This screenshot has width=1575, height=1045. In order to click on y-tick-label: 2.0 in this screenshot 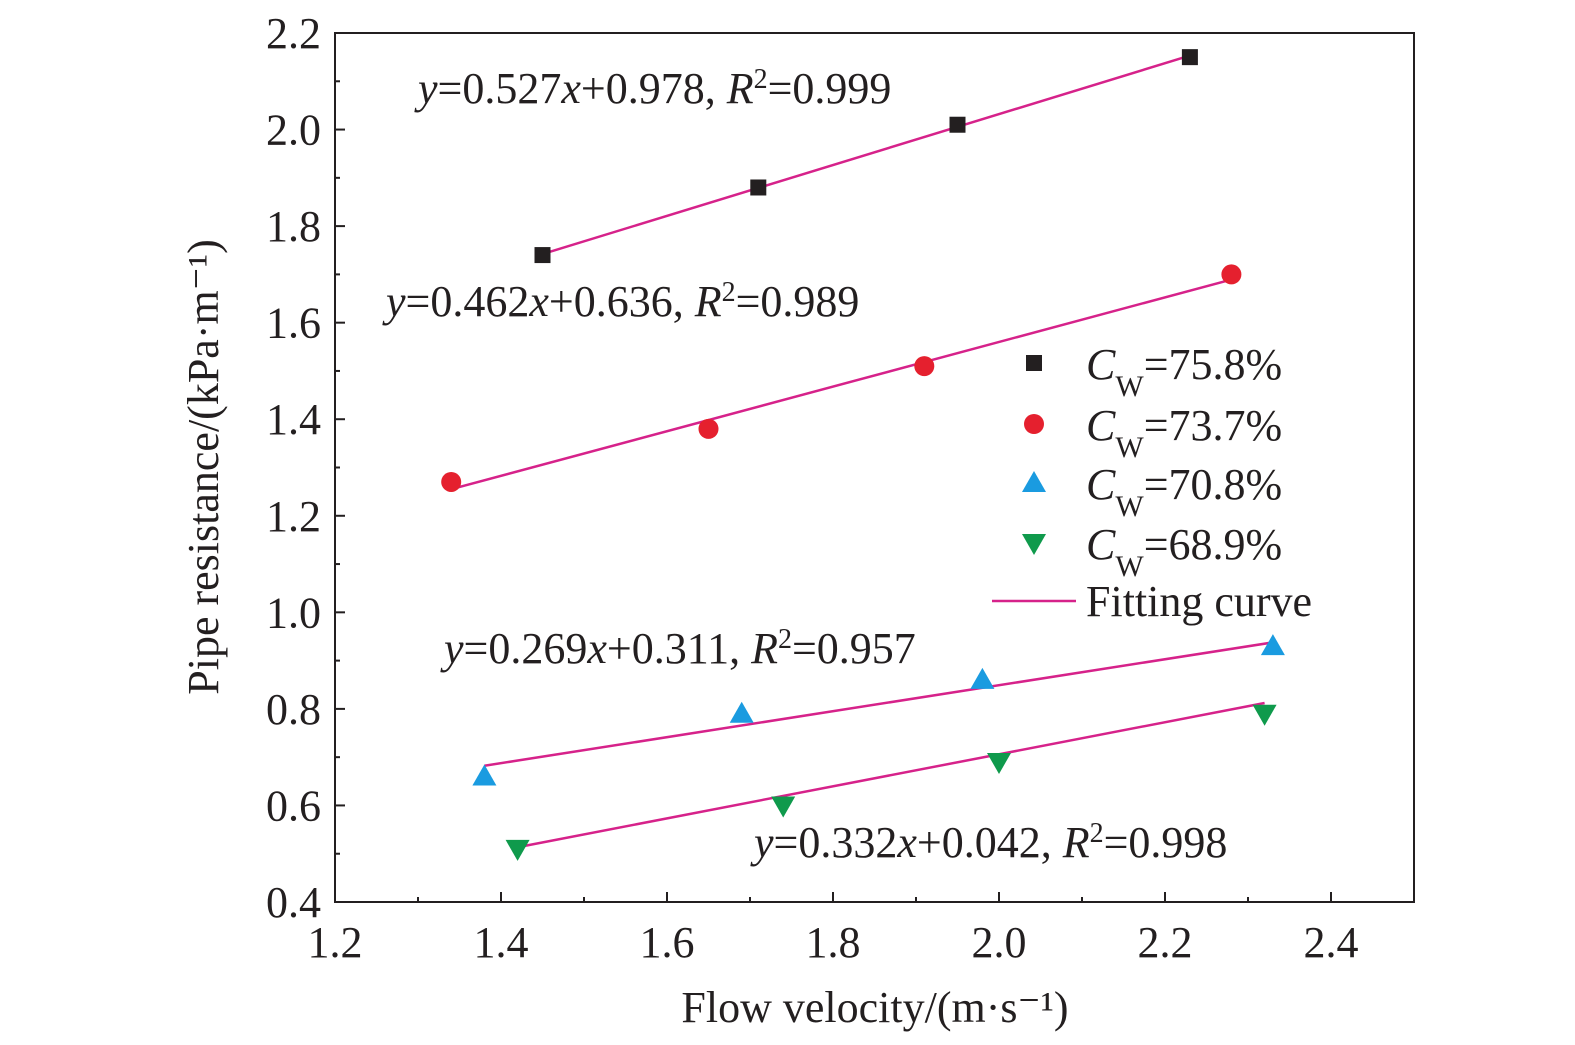, I will do `click(293, 130)`.